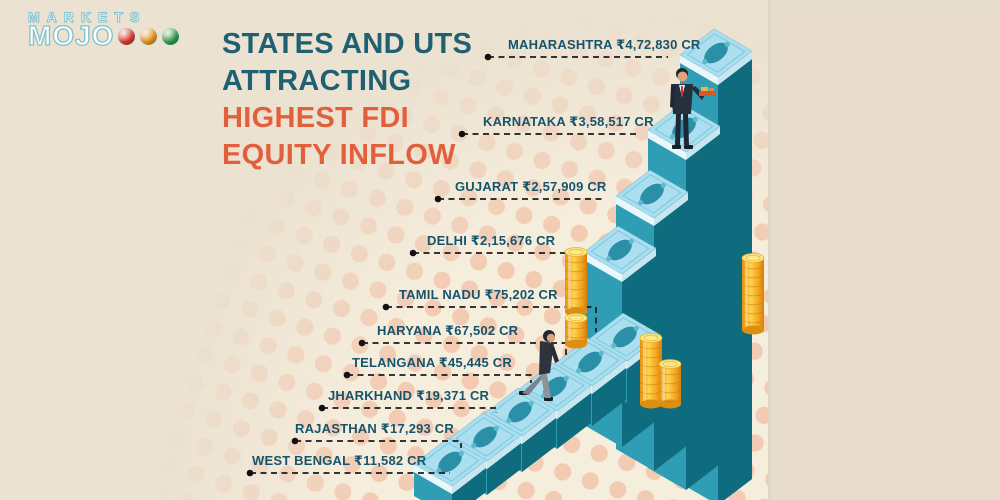  Describe the element at coordinates (347, 44) in the screenshot. I see `title-line-1: STATES AND UTS` at that location.